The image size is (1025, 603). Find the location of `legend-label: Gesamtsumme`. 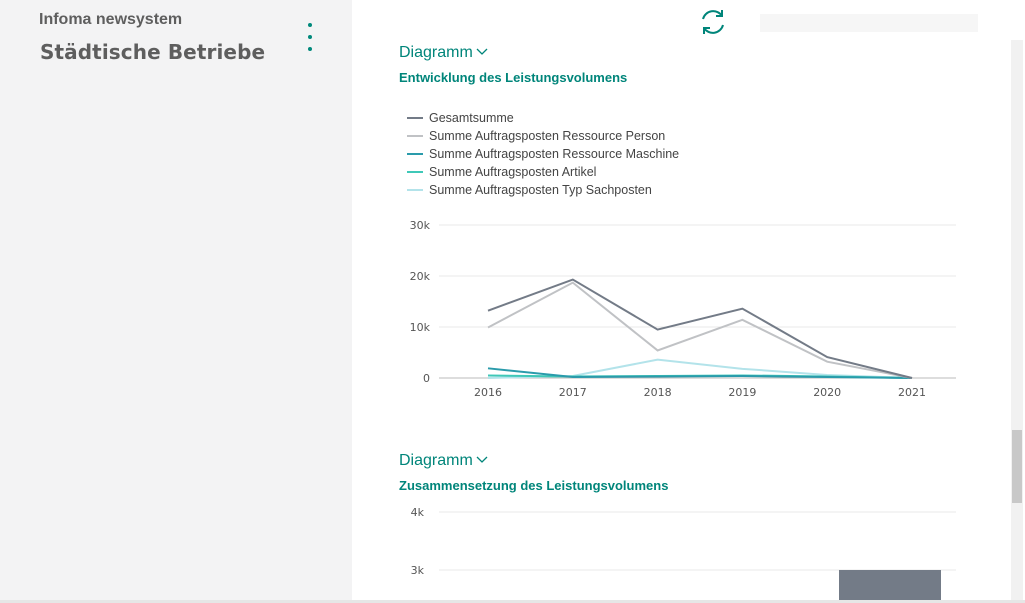

legend-label: Gesamtsumme is located at coordinates (471, 118).